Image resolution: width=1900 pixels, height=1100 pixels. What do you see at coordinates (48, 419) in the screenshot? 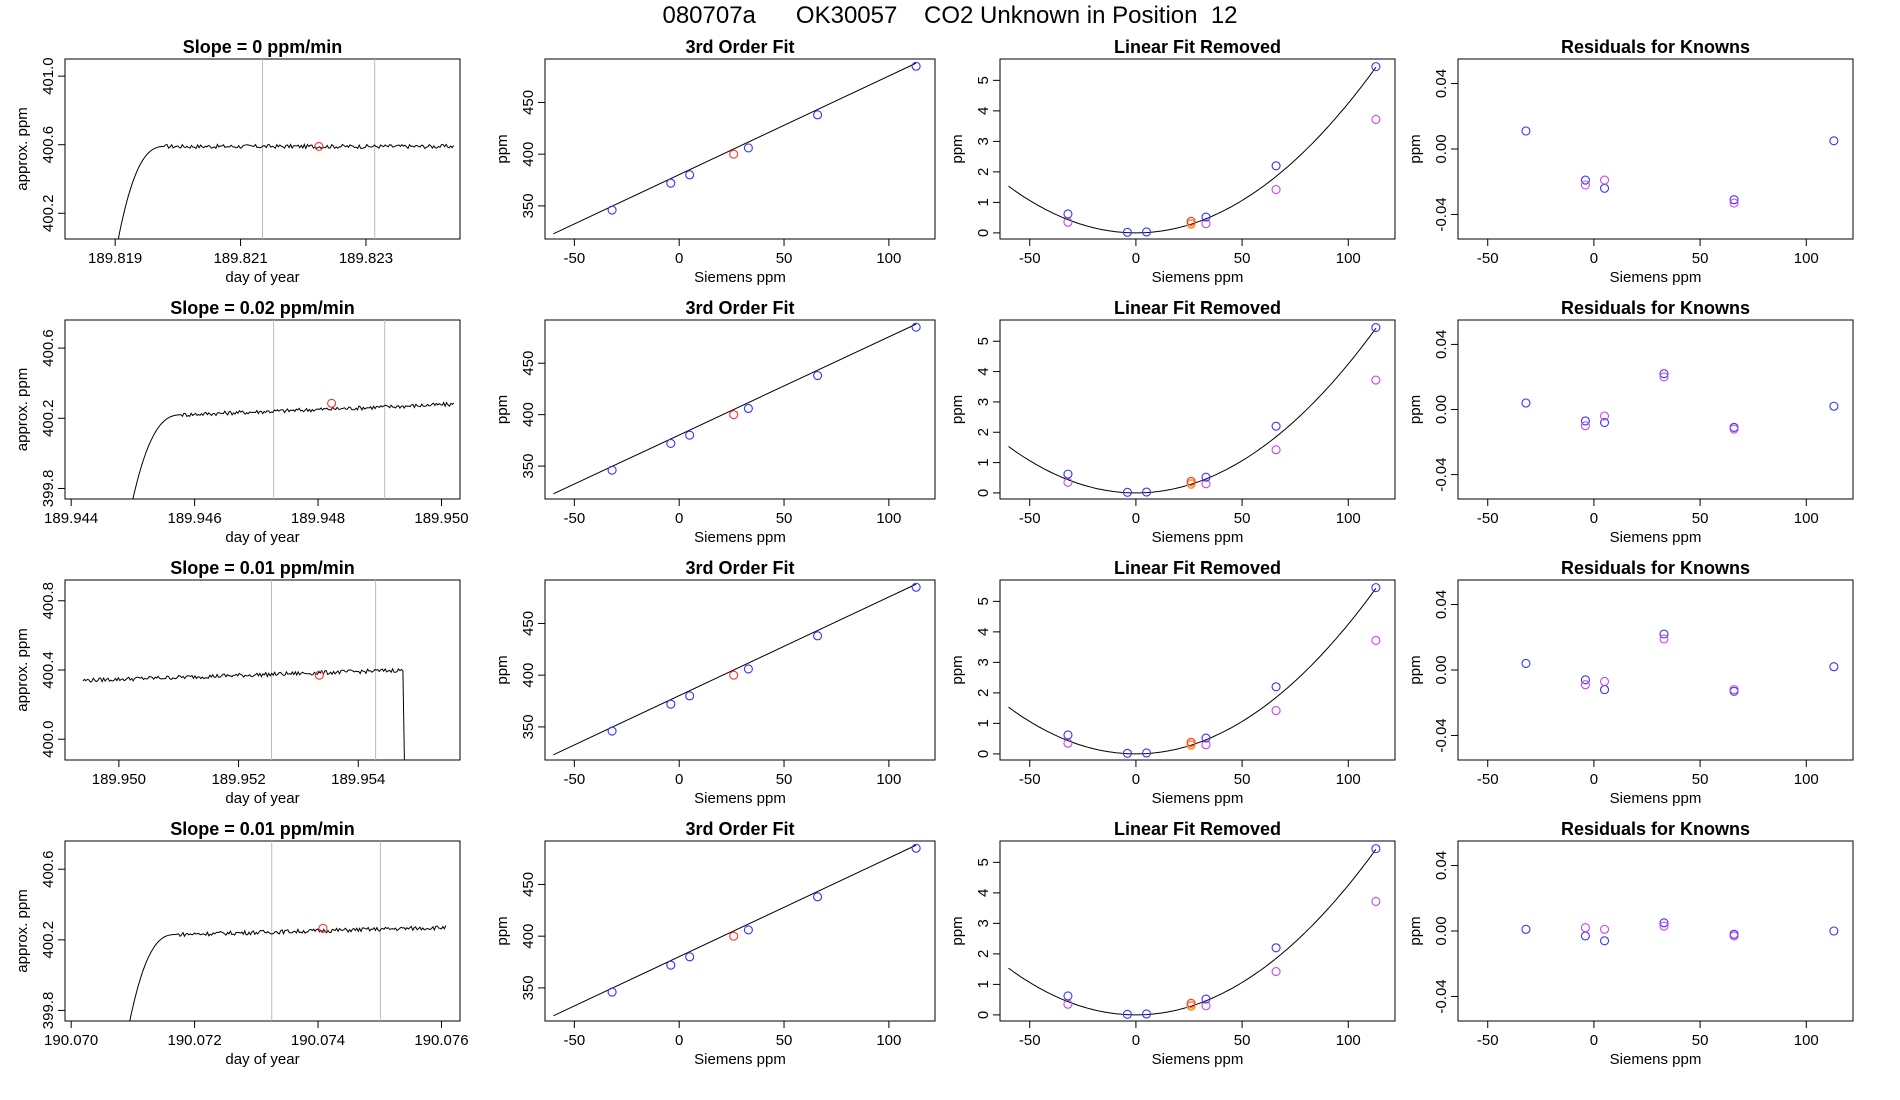
I see `y-tick-label: 400.2` at bounding box center [48, 419].